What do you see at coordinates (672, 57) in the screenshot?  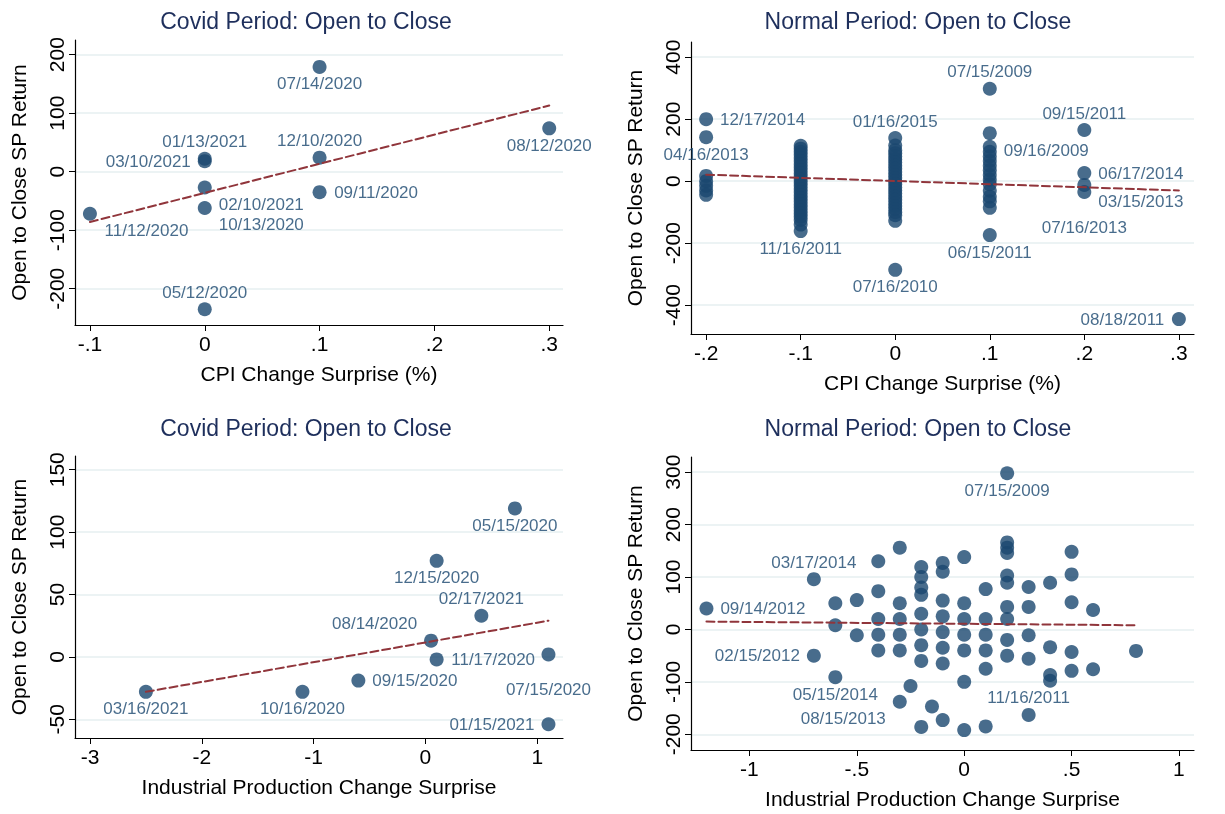 I see `y-tick-label: 400` at bounding box center [672, 57].